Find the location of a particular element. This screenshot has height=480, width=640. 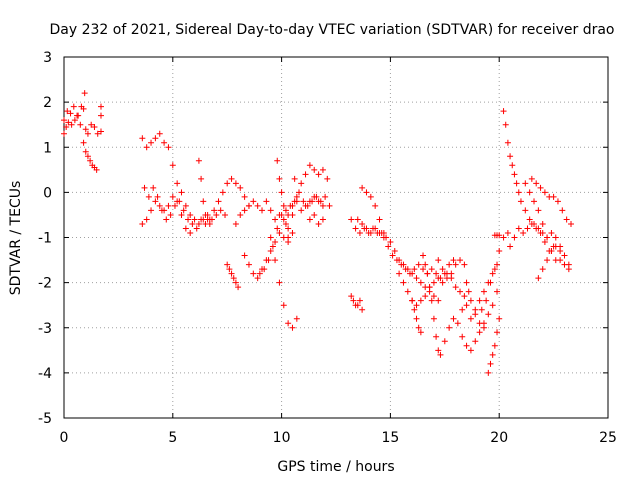

y-tick-label: -3 is located at coordinates (45, 329).